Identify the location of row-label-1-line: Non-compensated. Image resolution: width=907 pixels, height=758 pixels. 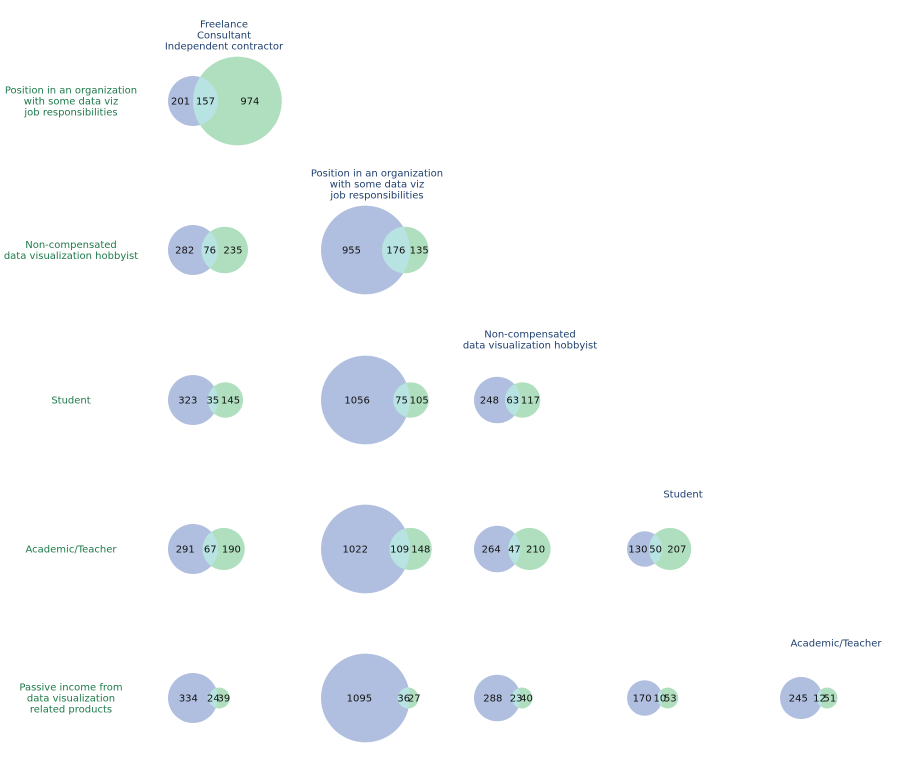
(71, 245).